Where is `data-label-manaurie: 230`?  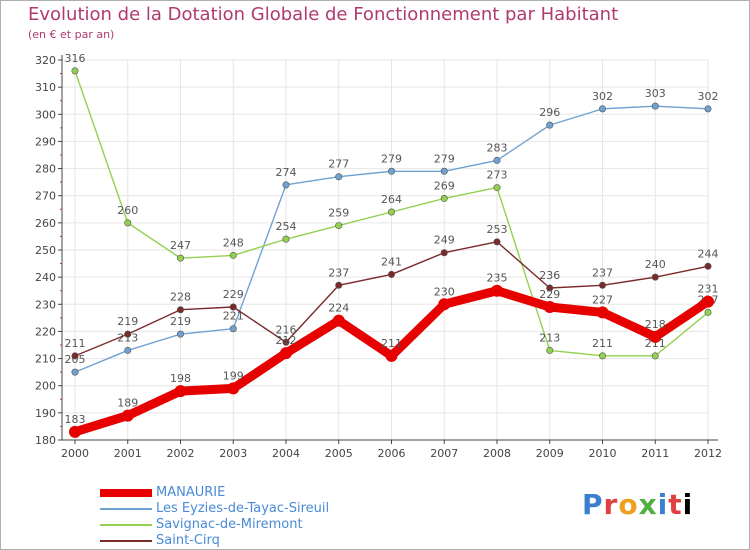
data-label-manaurie: 230 is located at coordinates (444, 291).